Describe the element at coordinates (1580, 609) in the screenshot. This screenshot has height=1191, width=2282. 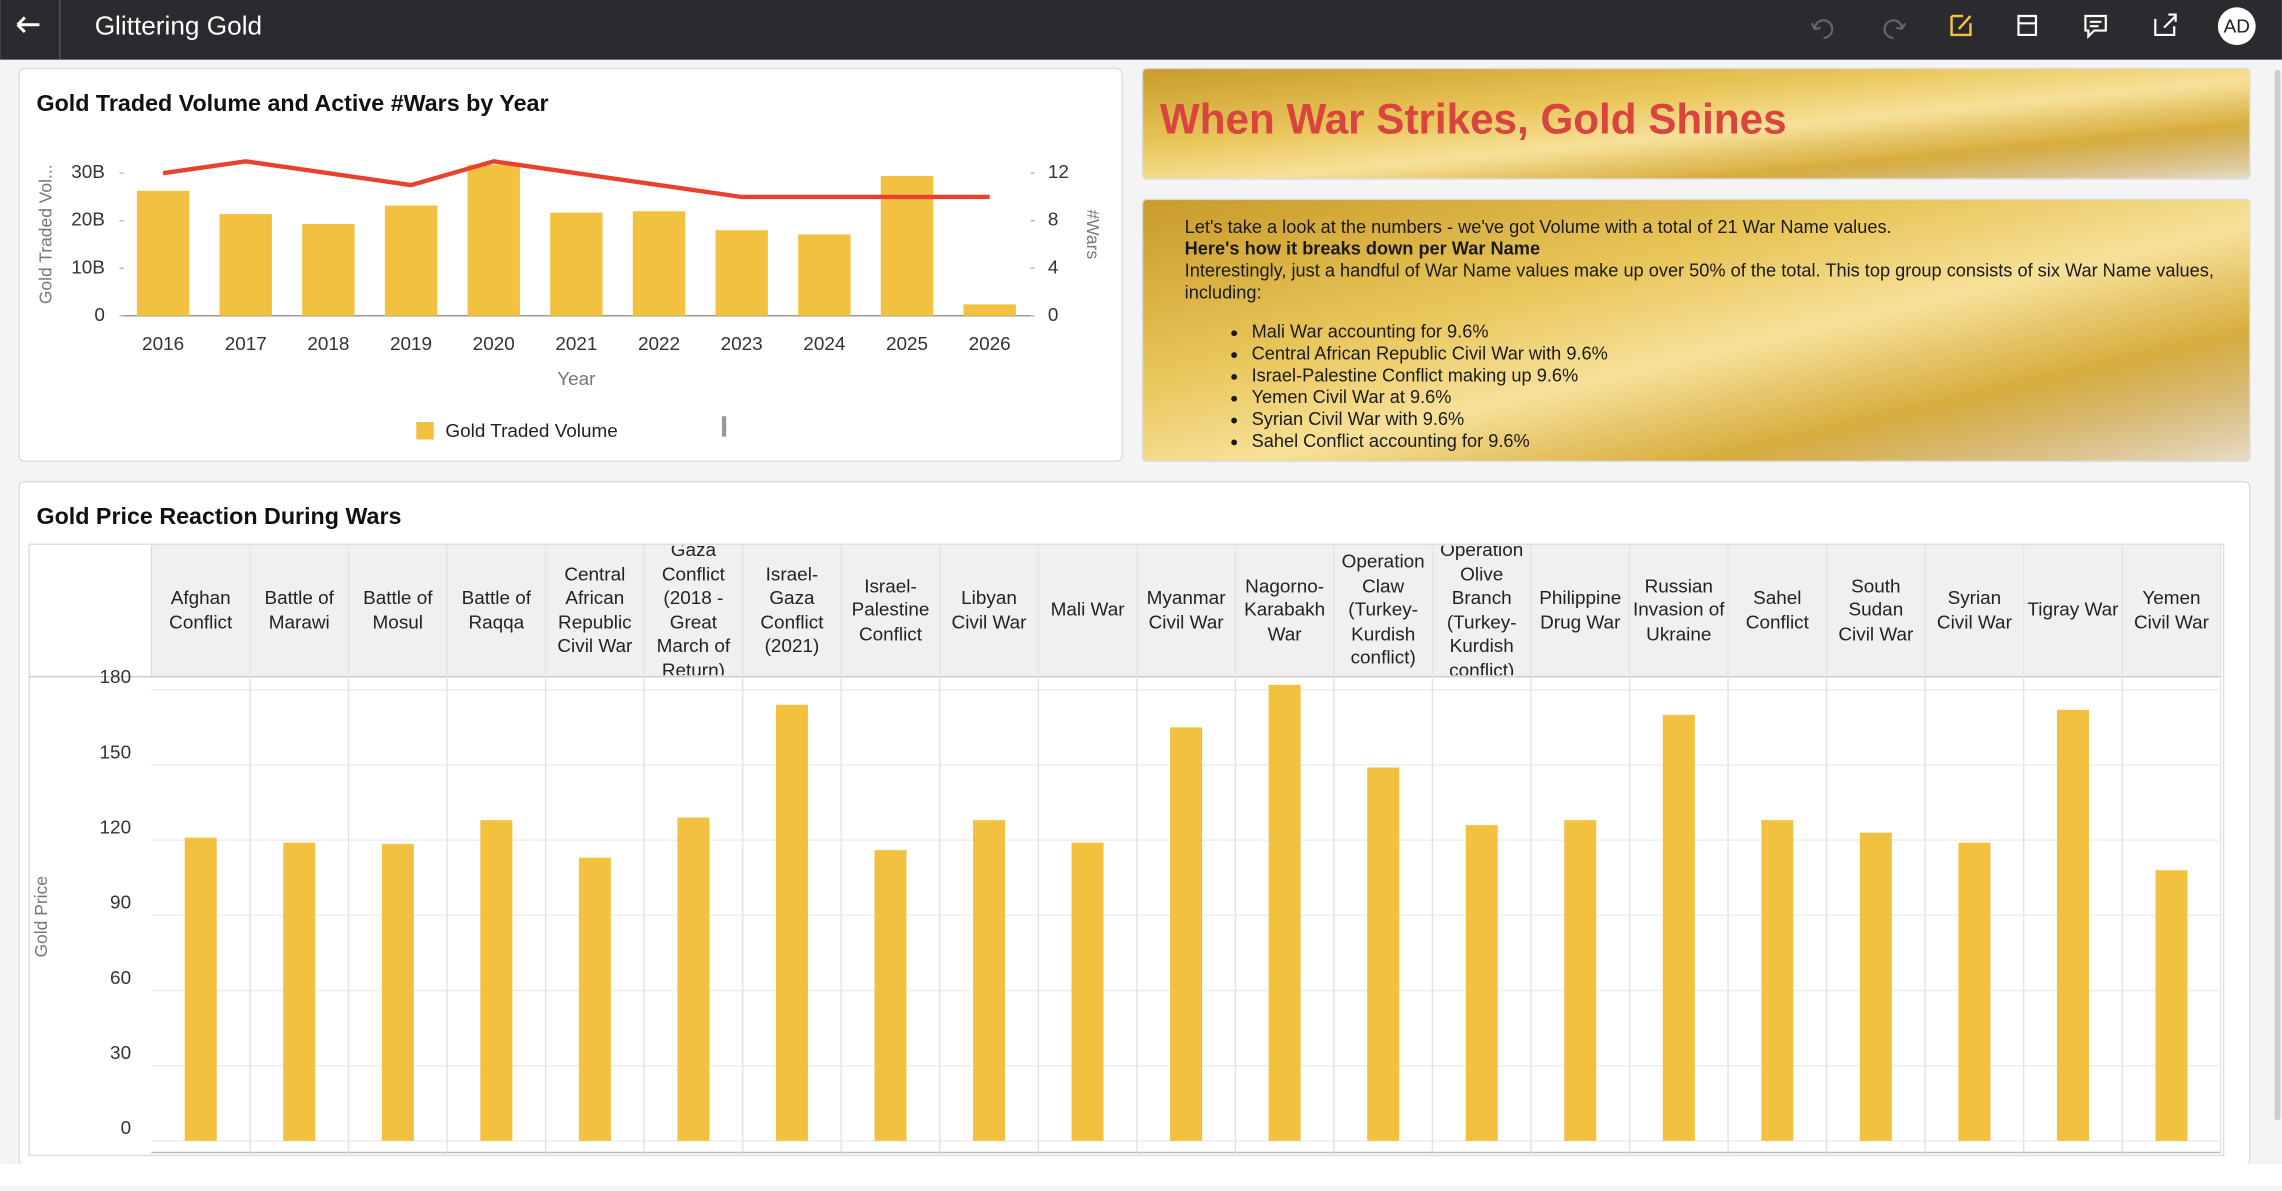
I see `category-label: Philippine Drug War` at that location.